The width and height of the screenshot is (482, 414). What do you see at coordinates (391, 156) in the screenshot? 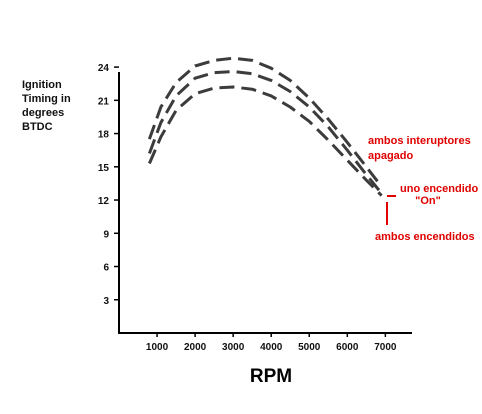
I see `annotation-text: apagado` at bounding box center [391, 156].